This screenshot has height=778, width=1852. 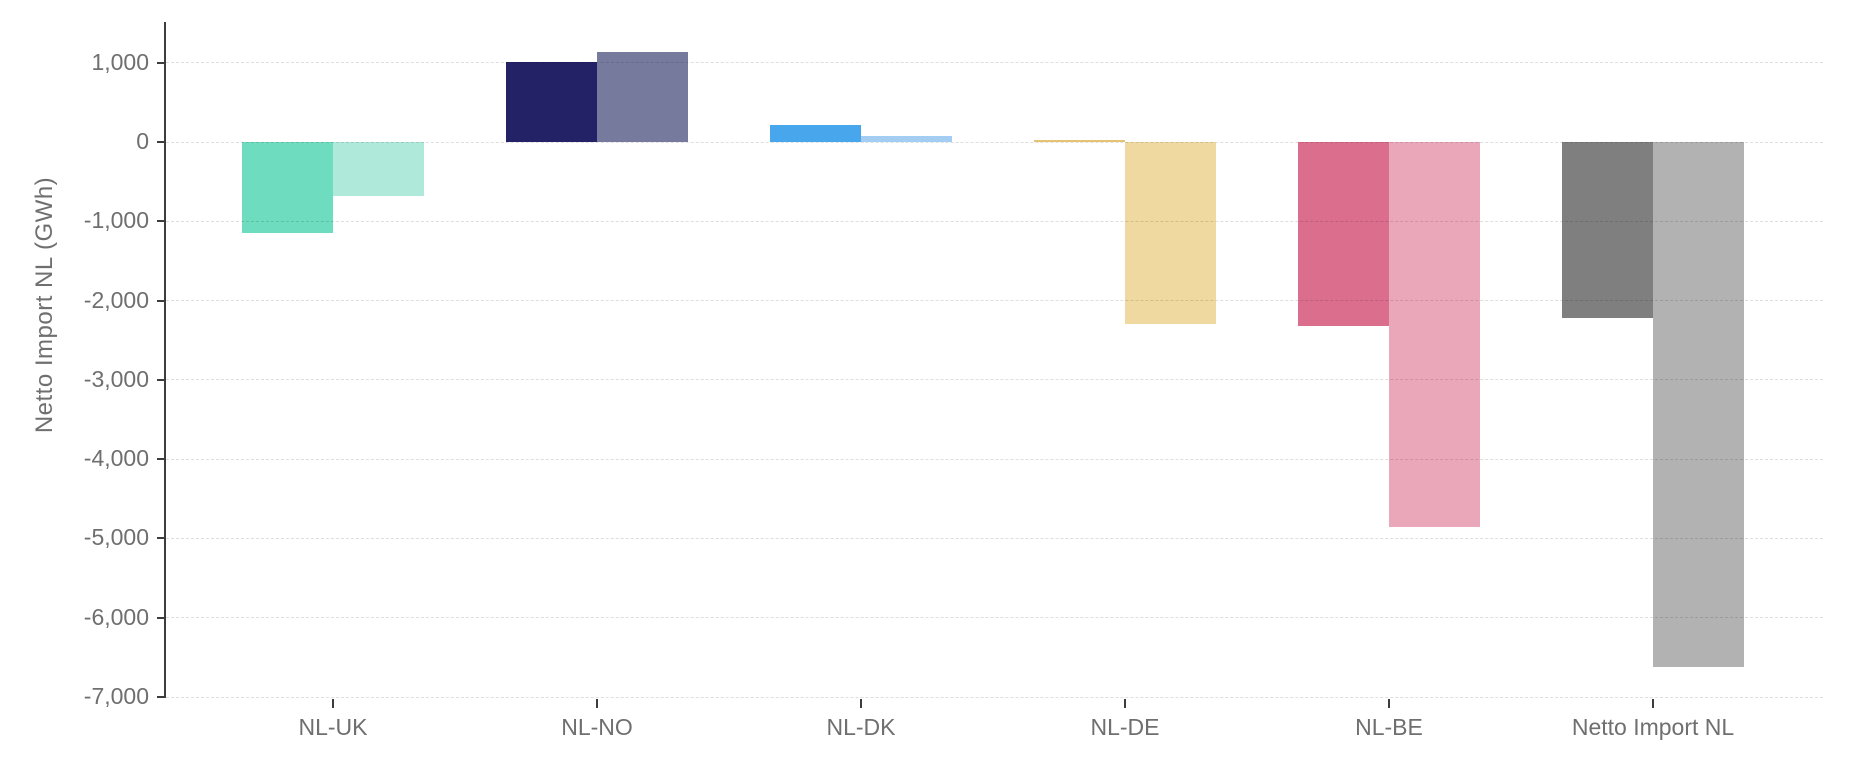 What do you see at coordinates (1607, 230) in the screenshot?
I see `bar-dark-netto-import-nl` at bounding box center [1607, 230].